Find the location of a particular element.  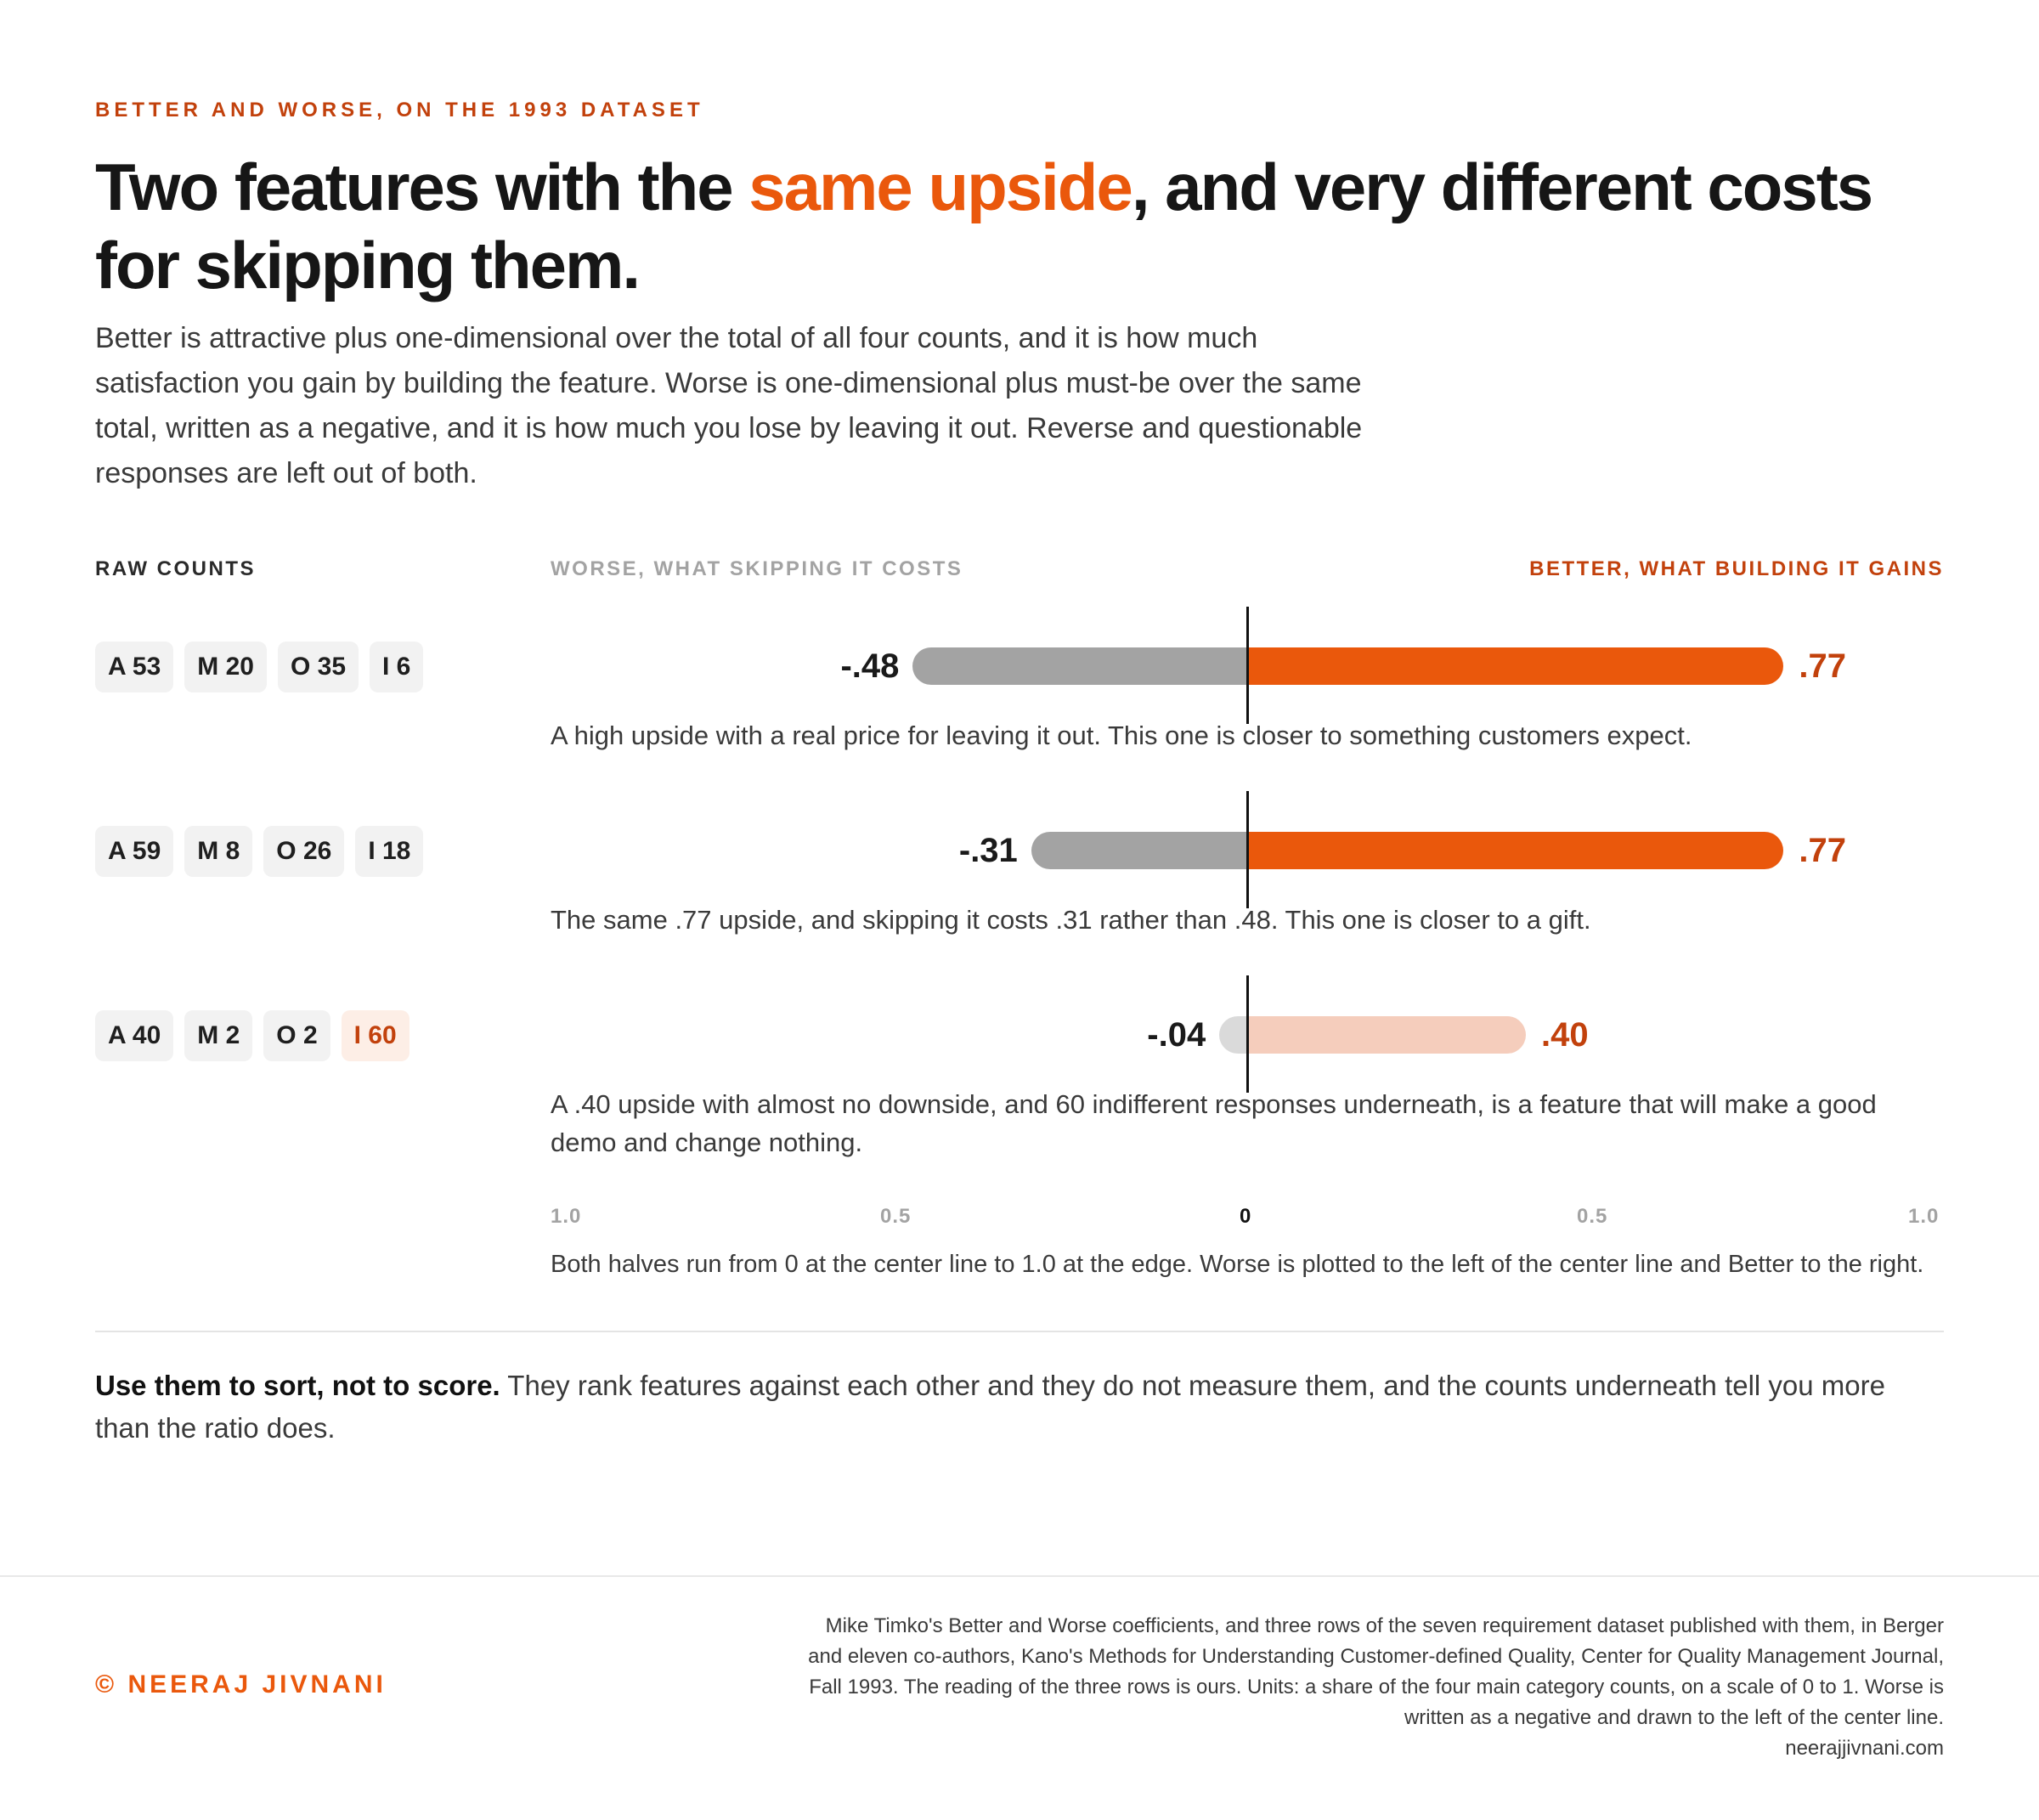

count-chip: O 2 is located at coordinates (296, 1035).